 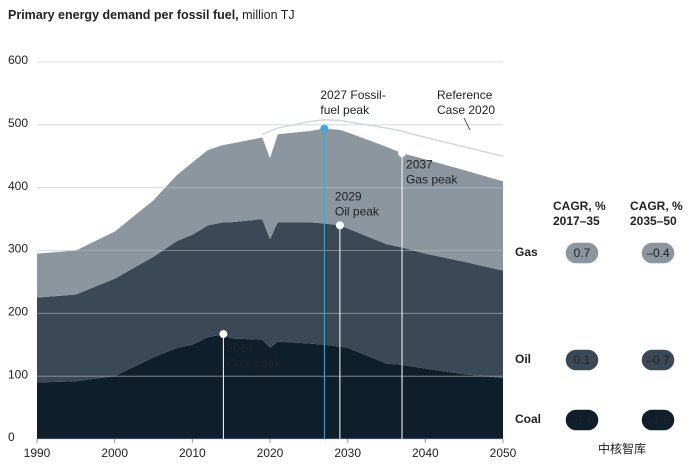 What do you see at coordinates (653, 221) in the screenshot?
I see `cagr-header: 2035–50` at bounding box center [653, 221].